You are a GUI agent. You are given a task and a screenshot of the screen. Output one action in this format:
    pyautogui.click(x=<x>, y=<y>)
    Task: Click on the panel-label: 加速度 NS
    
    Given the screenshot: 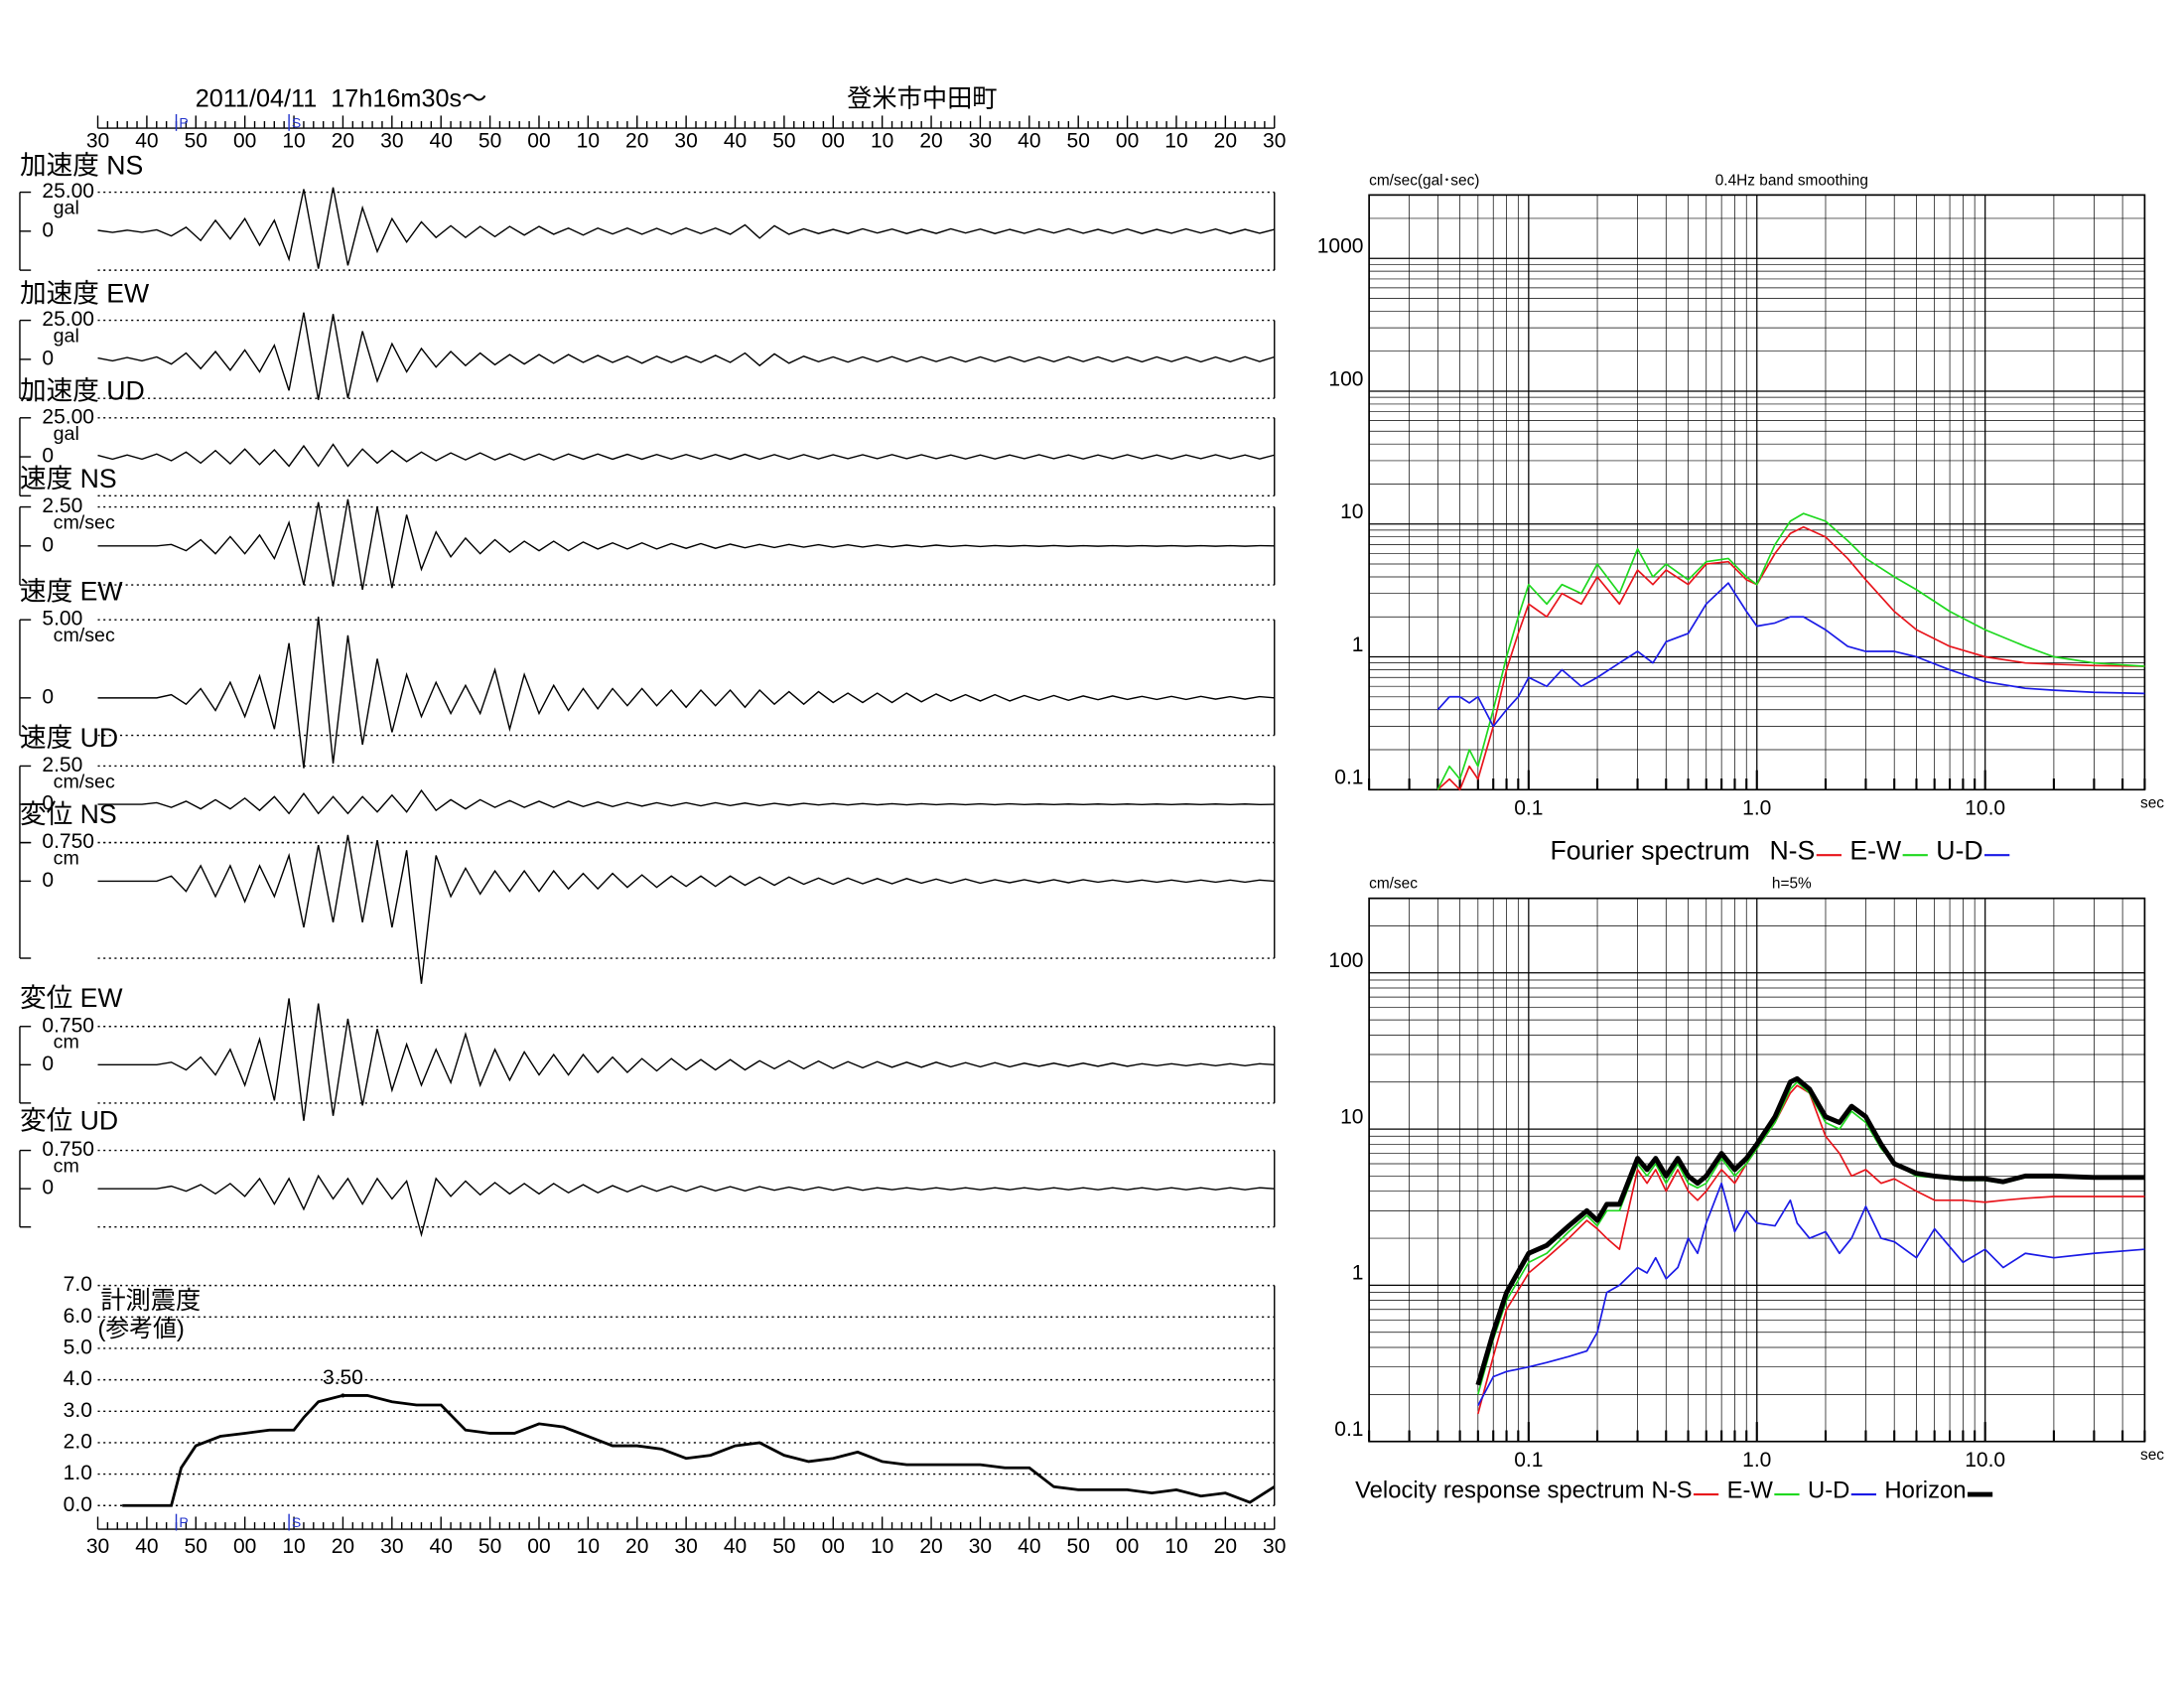 What is the action you would take?
    pyautogui.click(x=81, y=165)
    